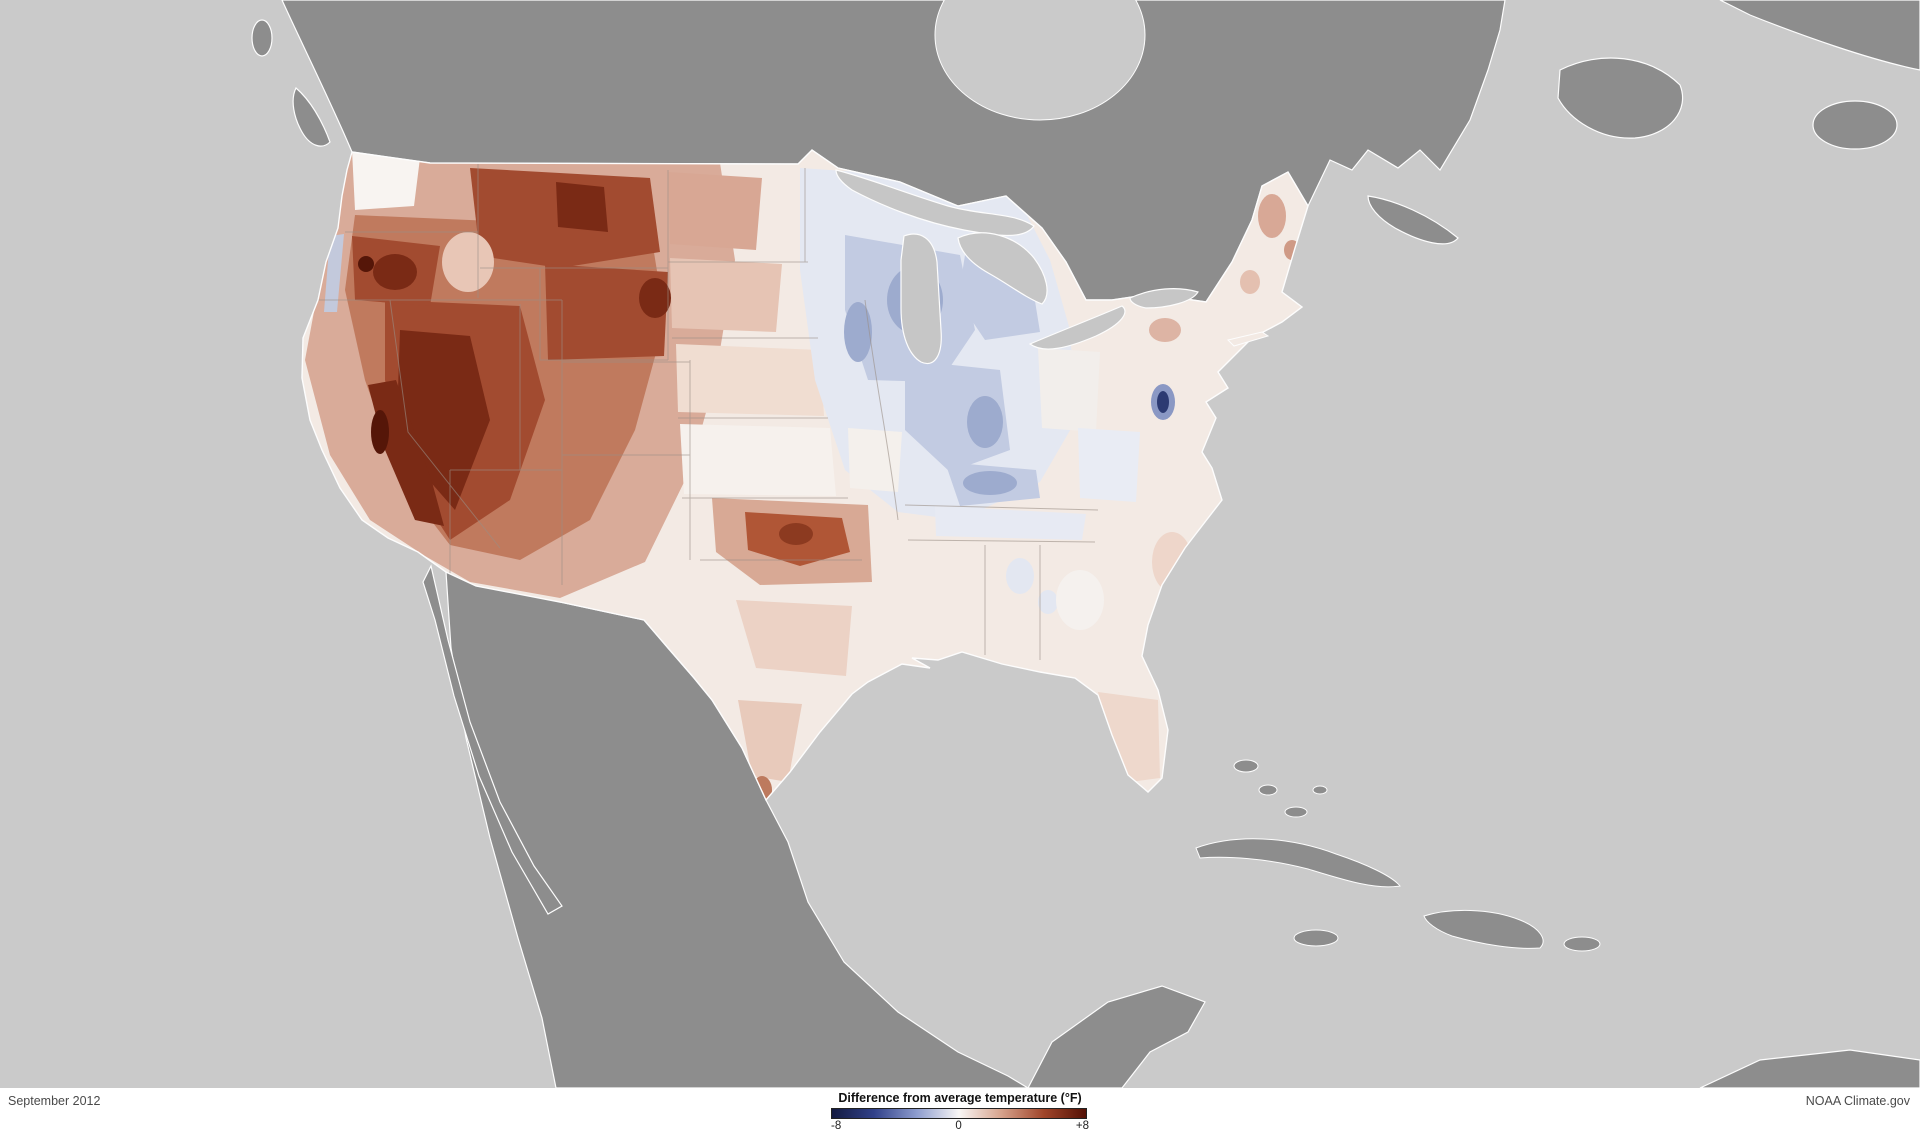 The width and height of the screenshot is (1920, 1140). Describe the element at coordinates (921, 299) in the screenshot. I see `lake-michigan` at that location.